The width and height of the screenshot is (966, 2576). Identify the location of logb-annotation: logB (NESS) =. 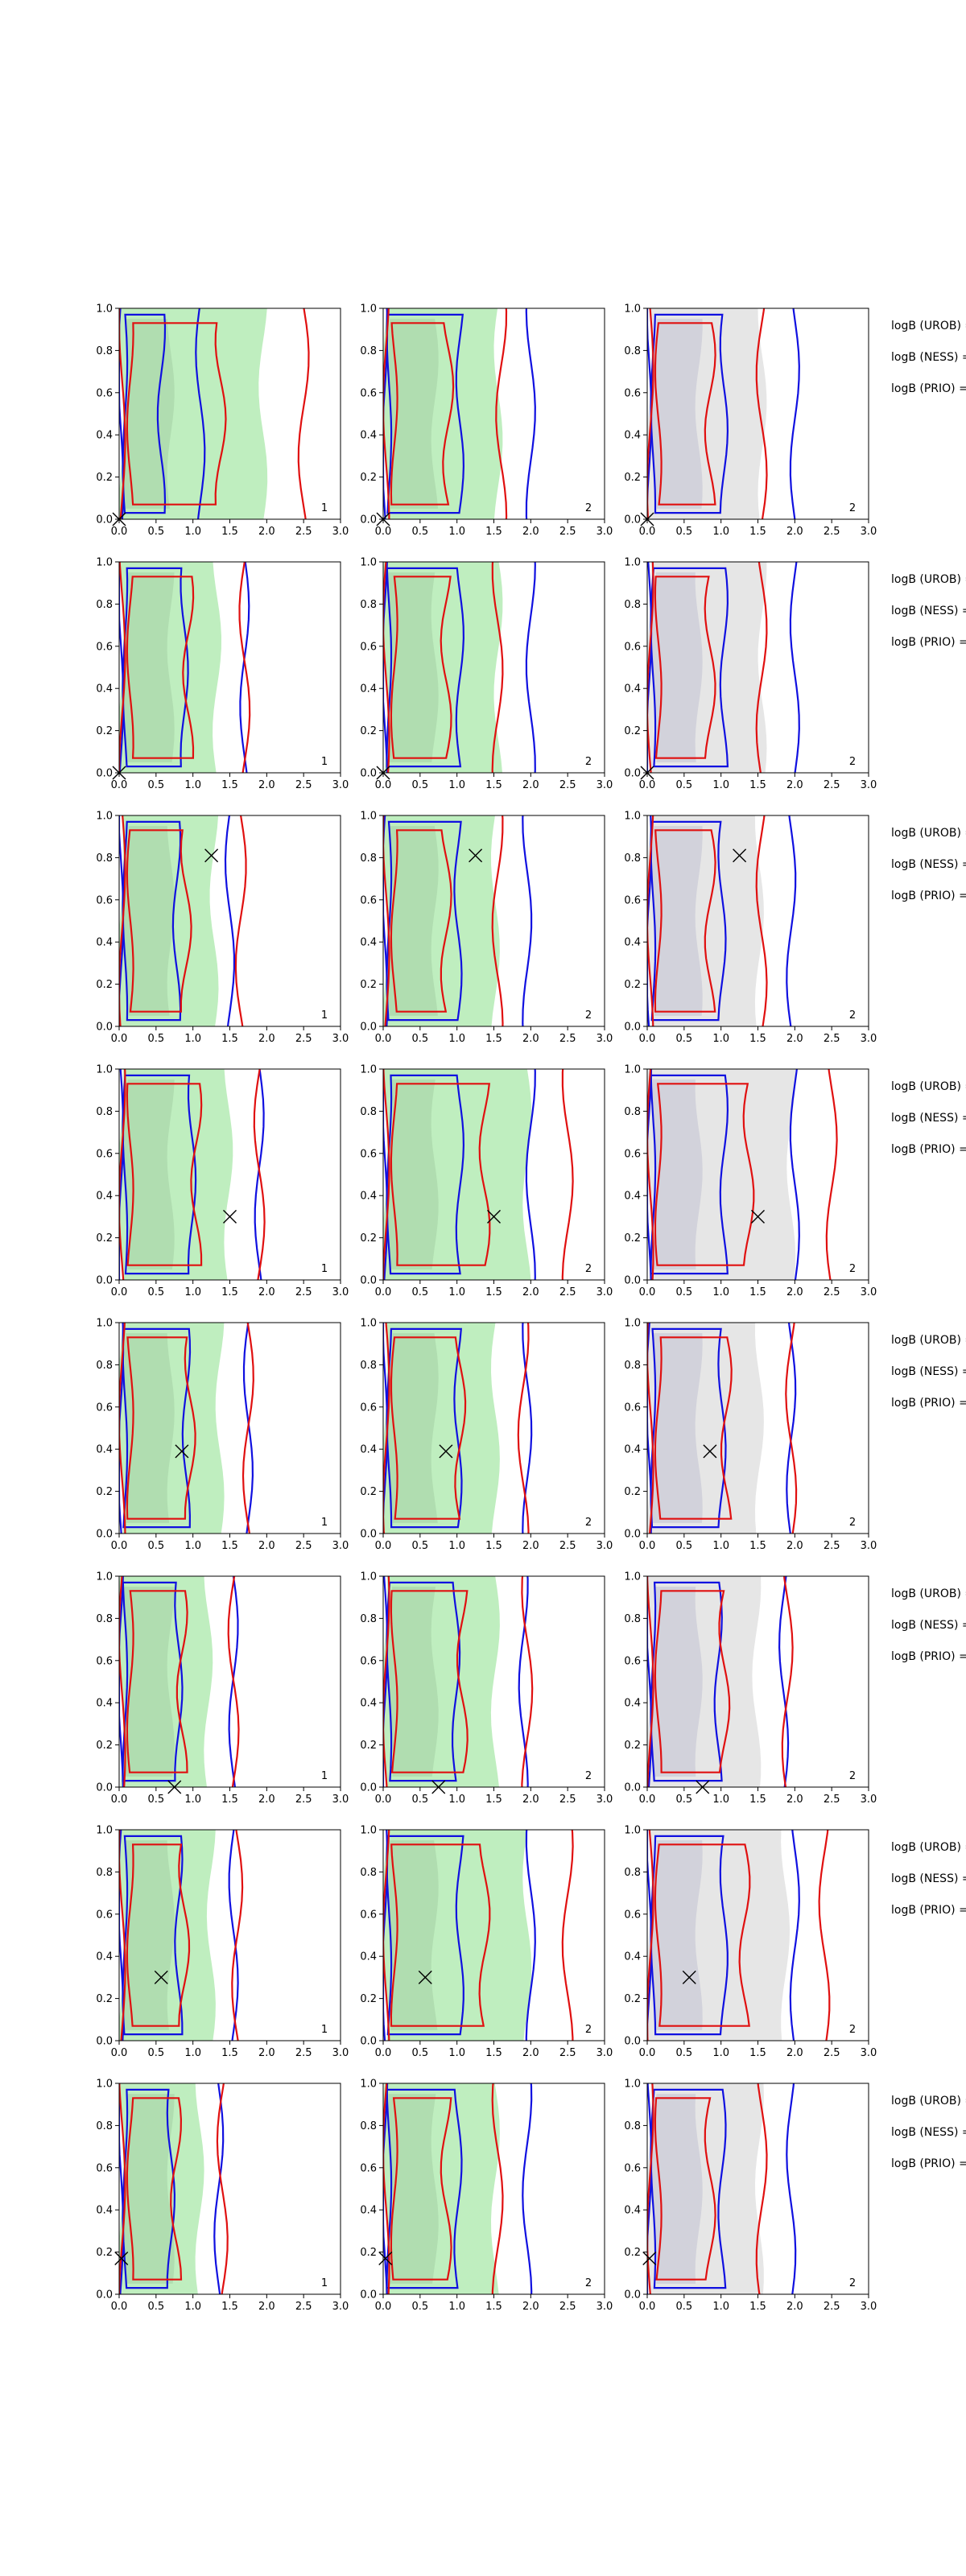
(928, 1878).